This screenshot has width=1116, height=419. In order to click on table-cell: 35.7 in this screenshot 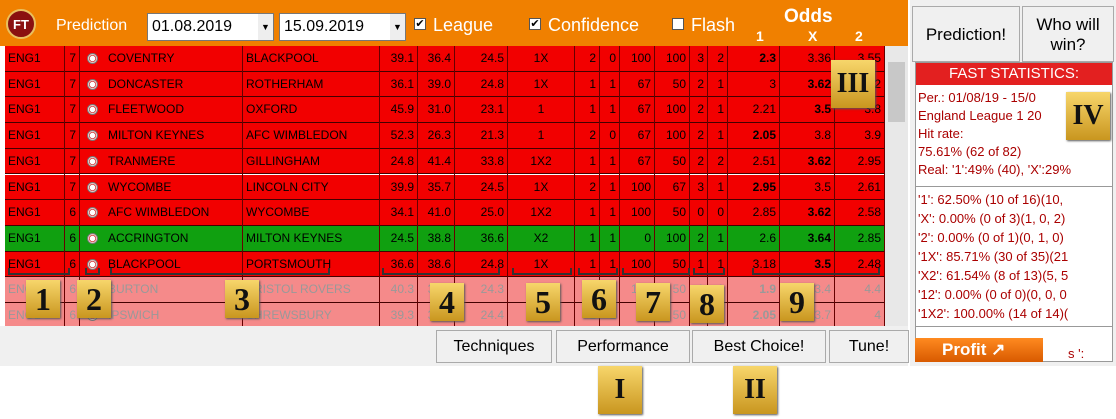, I will do `click(436, 187)`.